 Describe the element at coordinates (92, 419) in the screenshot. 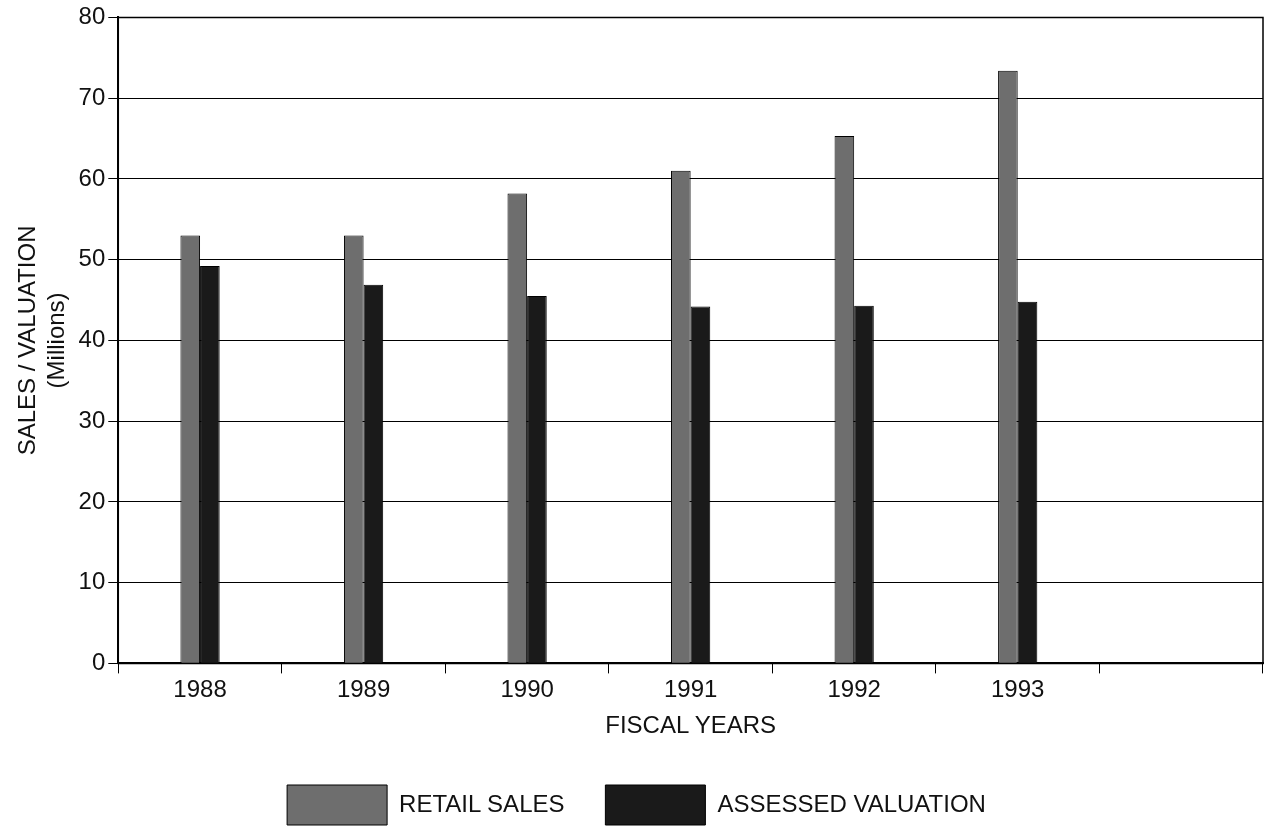

I see `y-tick-label: 30` at that location.